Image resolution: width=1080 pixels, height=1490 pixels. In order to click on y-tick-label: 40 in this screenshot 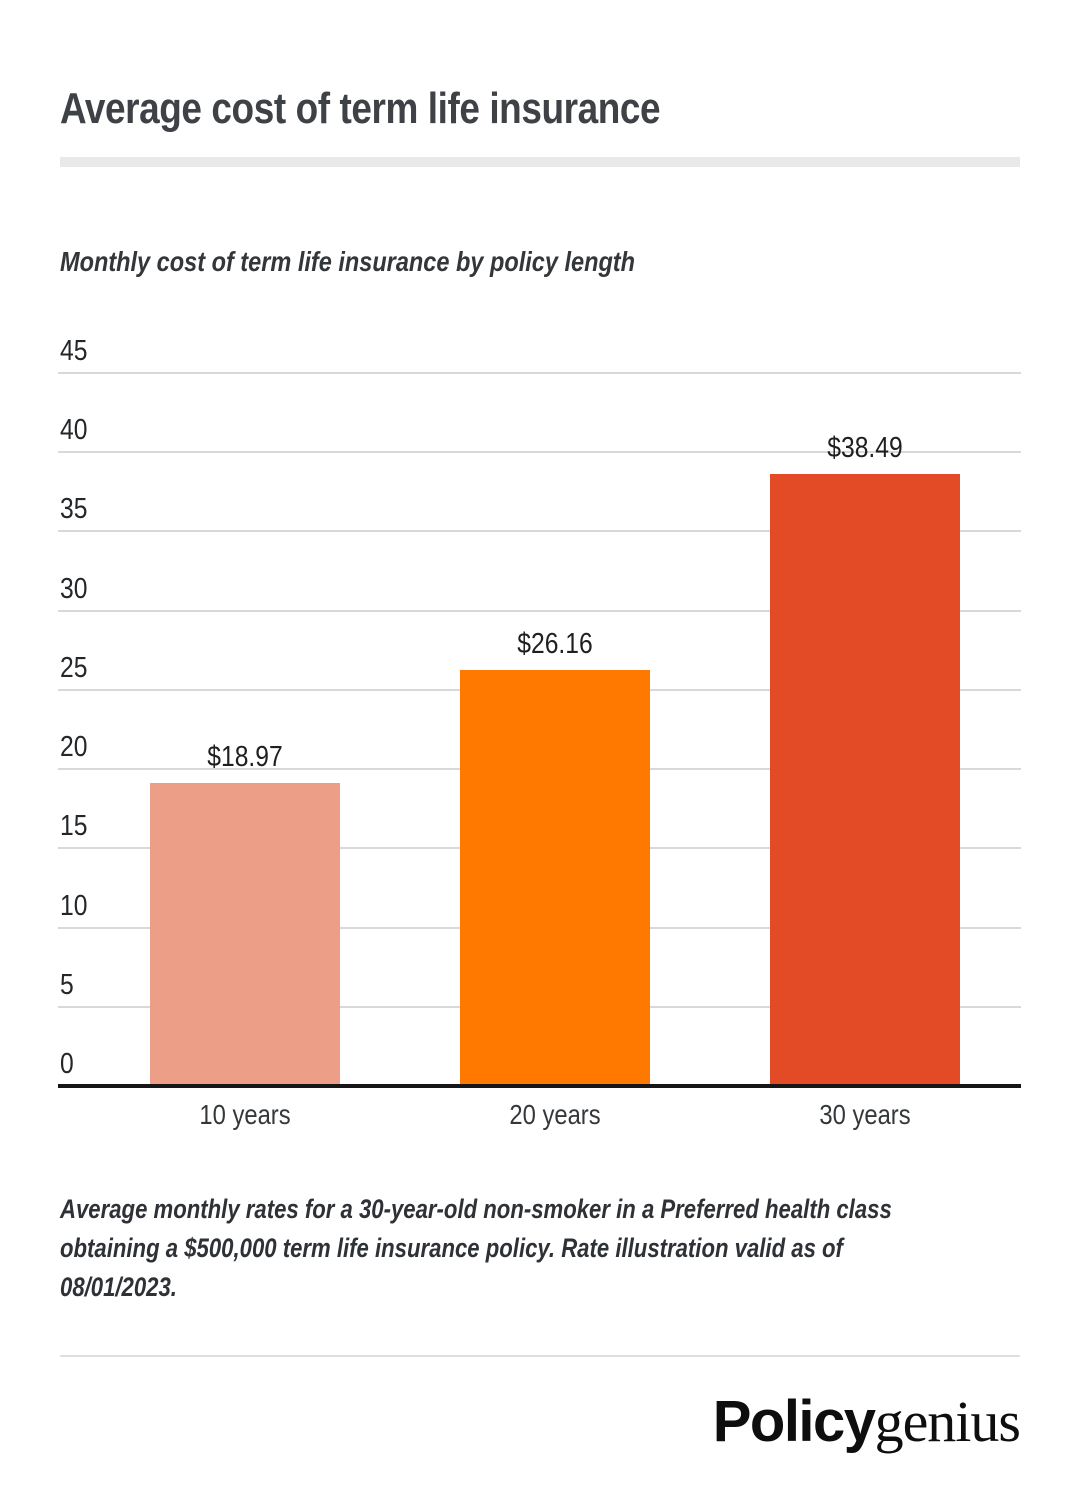, I will do `click(74, 430)`.